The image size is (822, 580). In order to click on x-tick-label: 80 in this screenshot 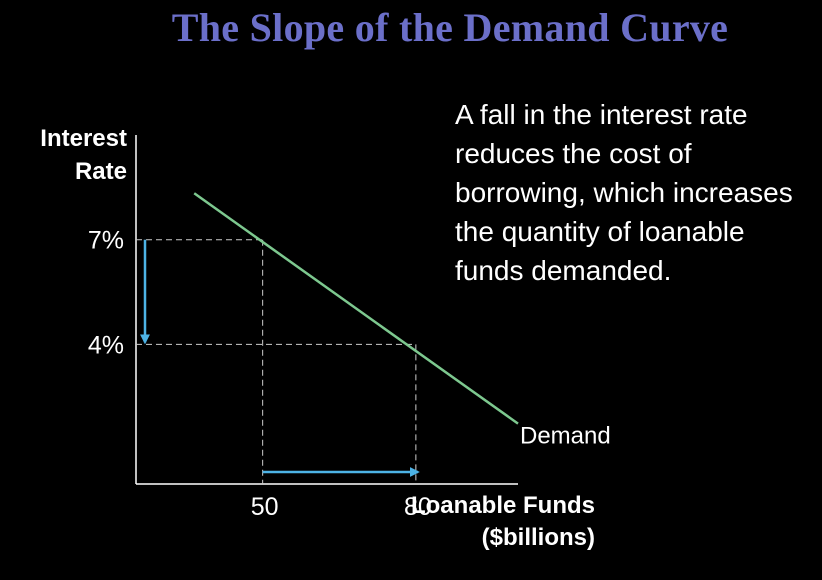, I will do `click(418, 507)`.